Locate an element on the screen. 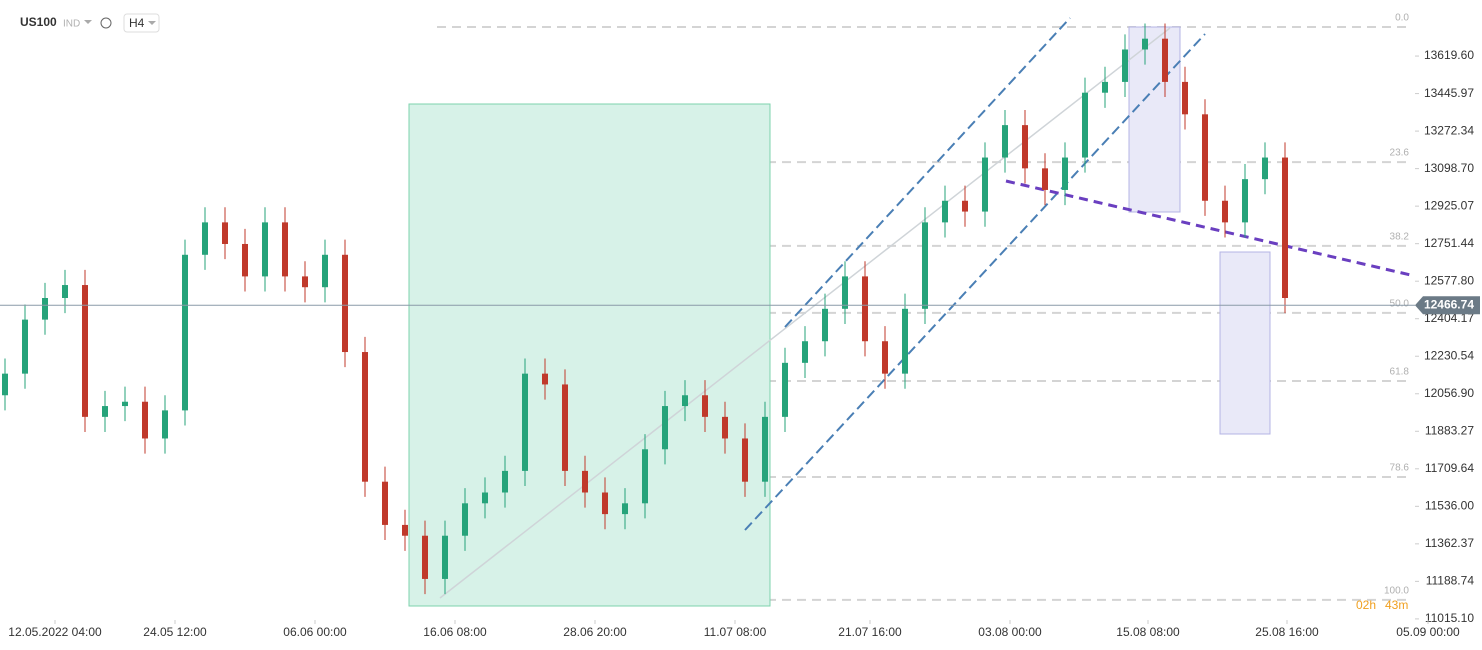 This screenshot has width=1482, height=650. y-tick-label: 12404.17 is located at coordinates (1449, 318).